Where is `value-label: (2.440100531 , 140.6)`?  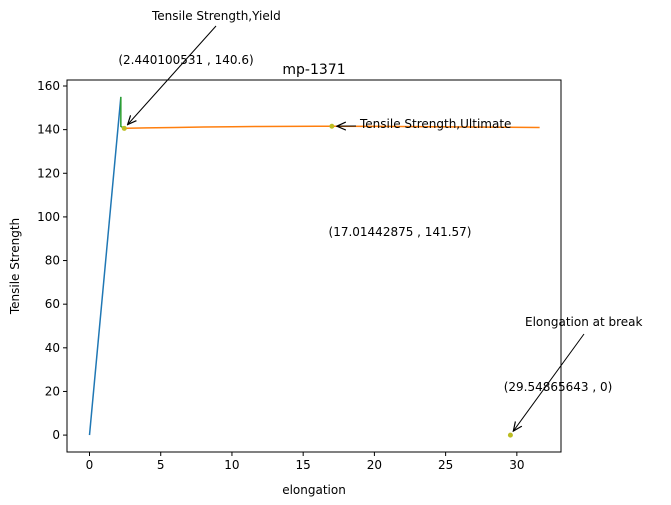 value-label: (2.440100531 , 140.6) is located at coordinates (185, 60).